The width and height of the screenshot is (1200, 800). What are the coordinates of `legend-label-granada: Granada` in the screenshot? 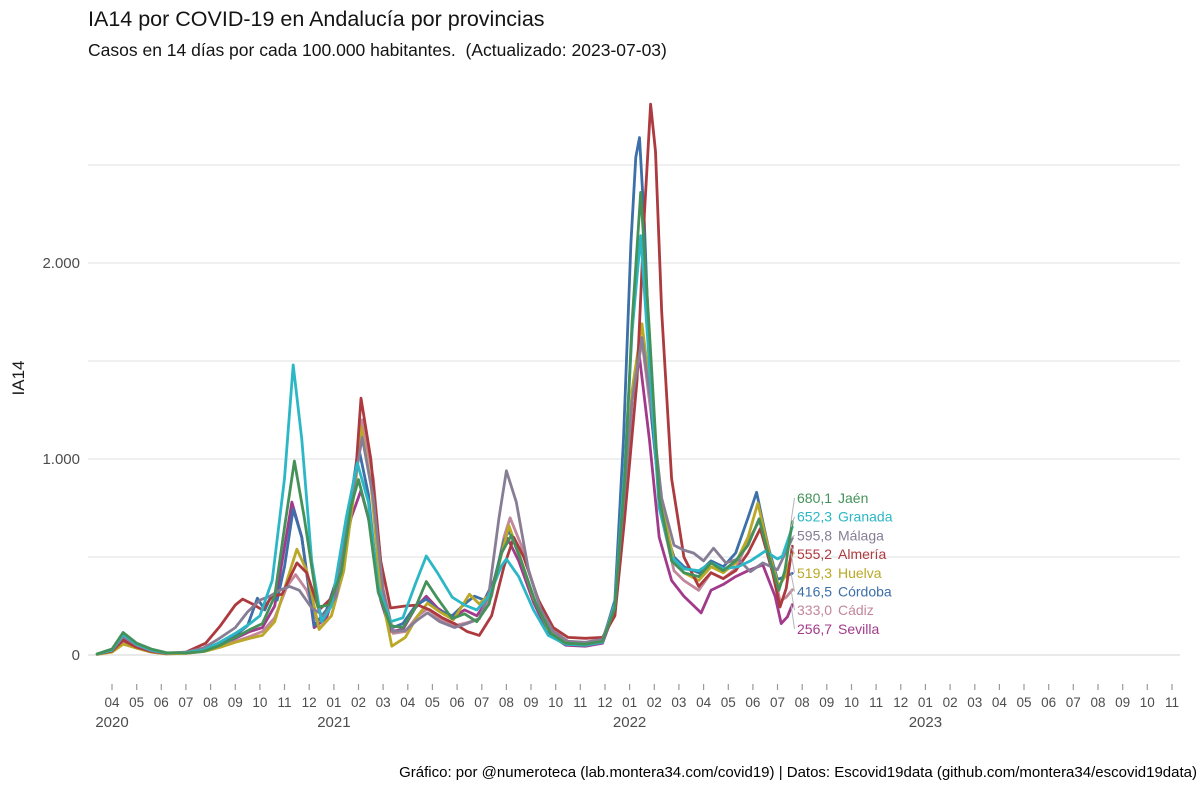 It's located at (865, 517).